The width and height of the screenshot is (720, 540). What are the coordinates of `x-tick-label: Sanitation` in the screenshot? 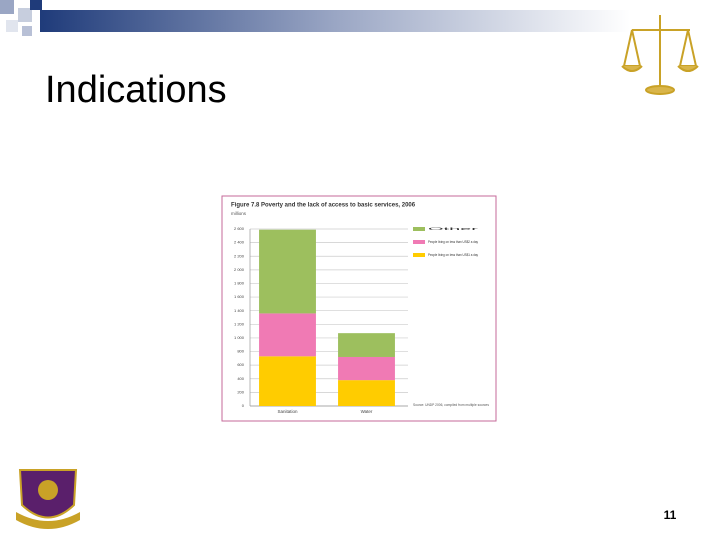 It's located at (287, 411).